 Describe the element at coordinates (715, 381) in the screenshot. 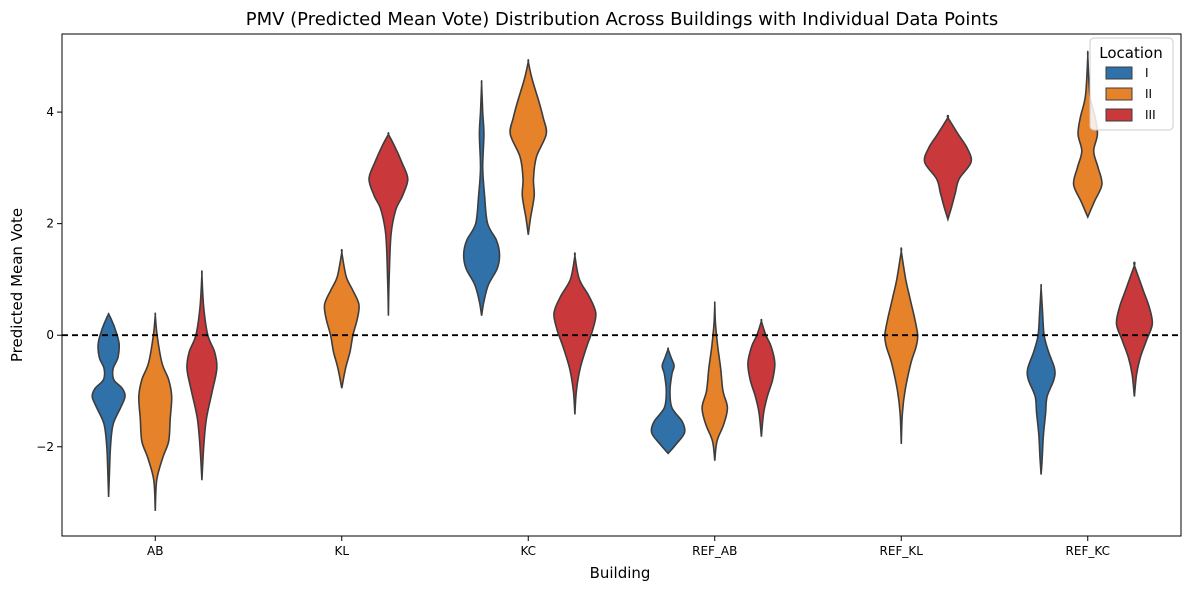

I see `violin-ref_ab-ii` at that location.